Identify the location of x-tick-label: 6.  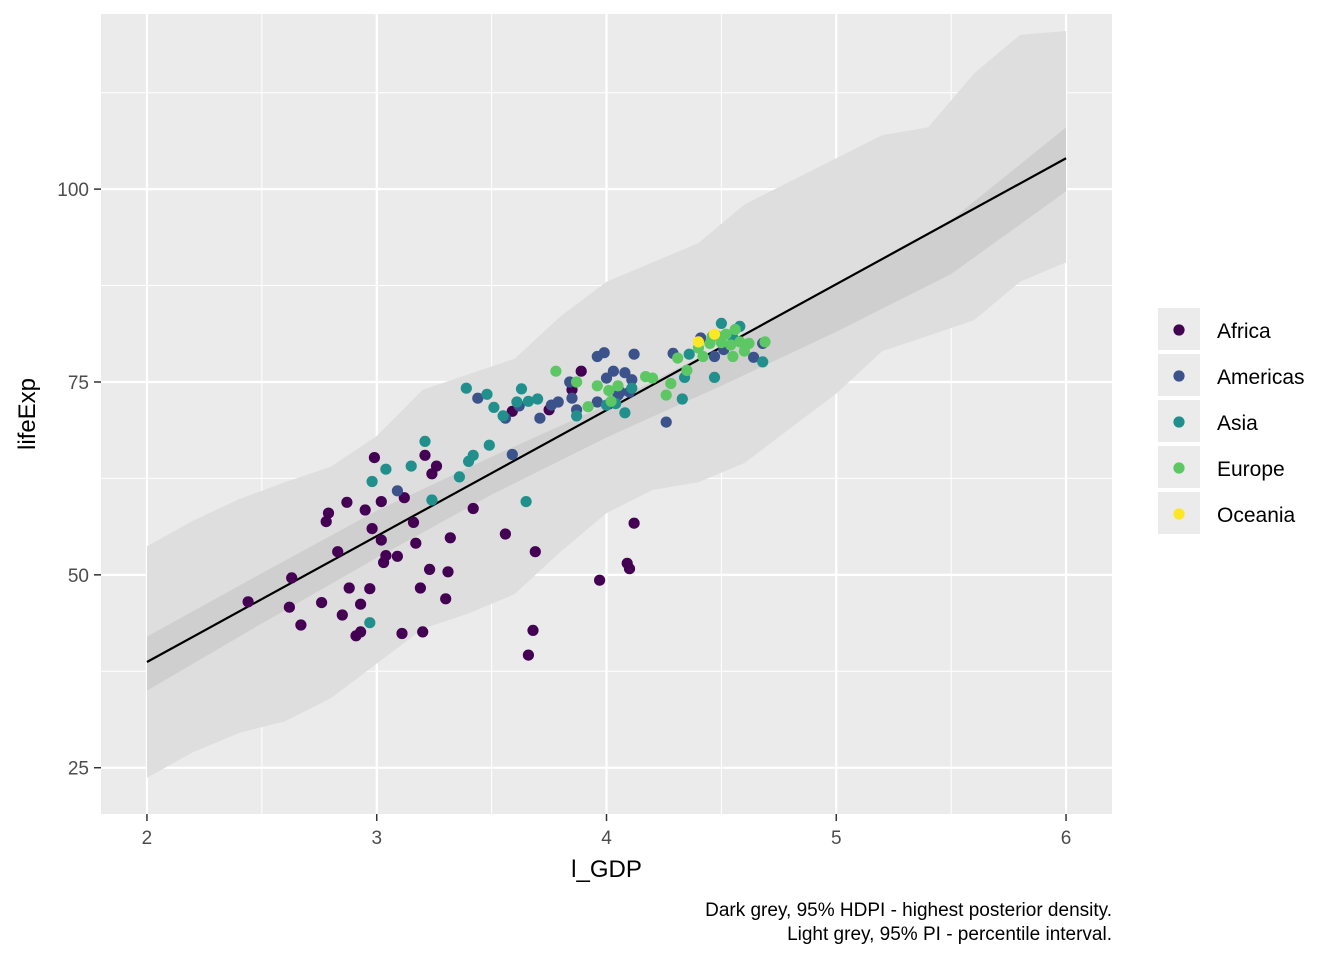
(1066, 838).